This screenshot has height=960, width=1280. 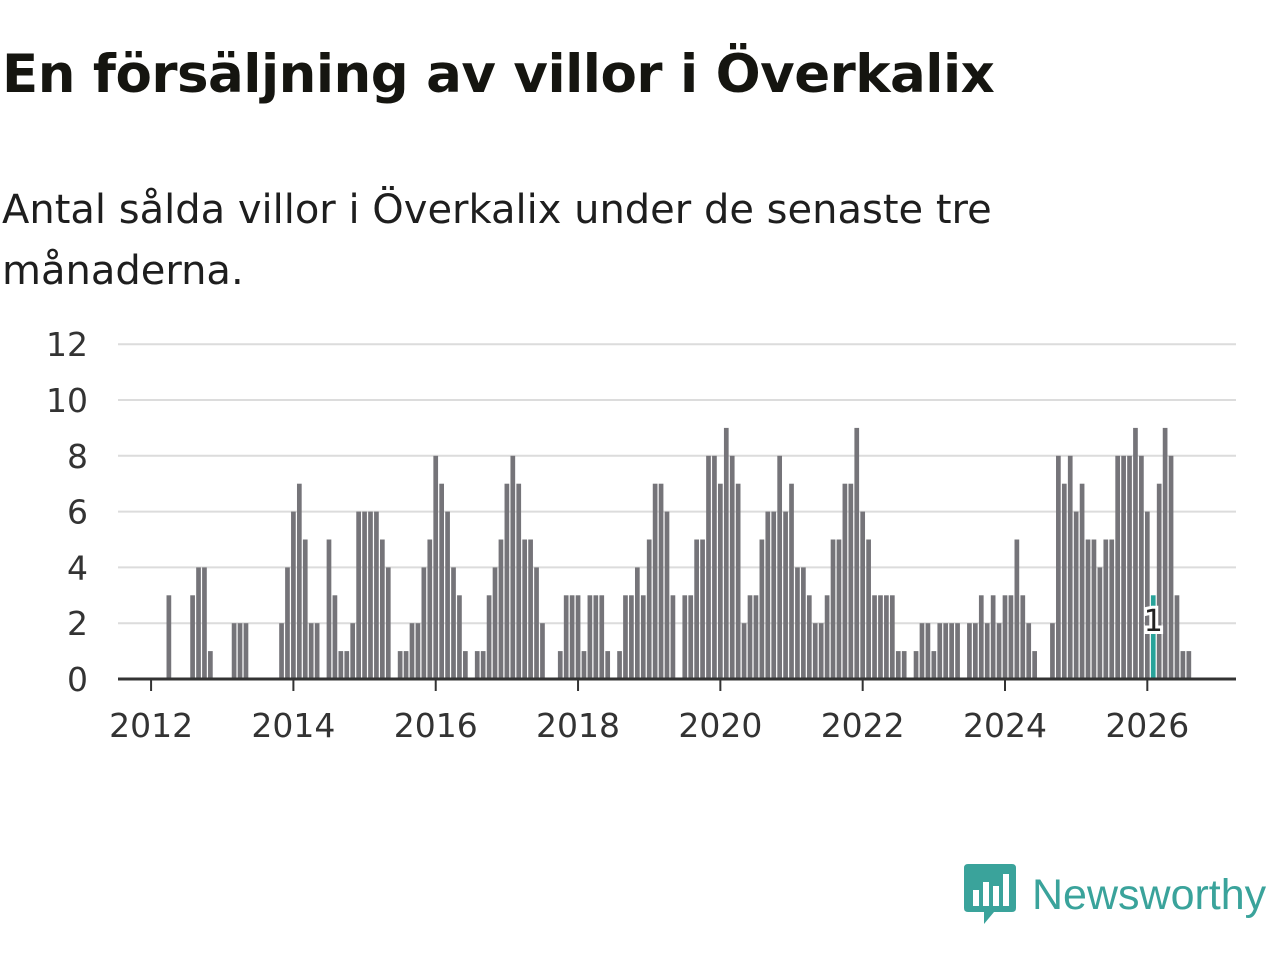 What do you see at coordinates (1147, 723) in the screenshot?
I see `x-tick-label: 2026` at bounding box center [1147, 723].